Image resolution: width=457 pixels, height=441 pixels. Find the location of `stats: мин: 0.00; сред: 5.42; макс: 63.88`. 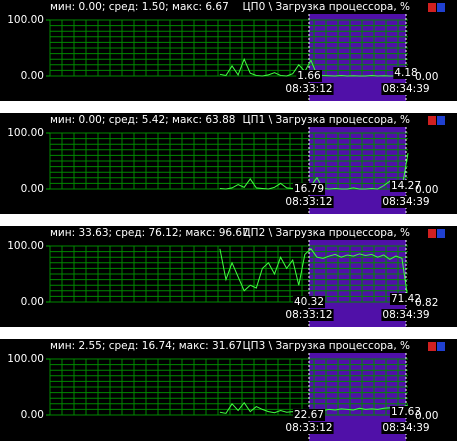

stats: мин: 0.00; сред: 5.42; макс: 63.88 is located at coordinates (142, 120).